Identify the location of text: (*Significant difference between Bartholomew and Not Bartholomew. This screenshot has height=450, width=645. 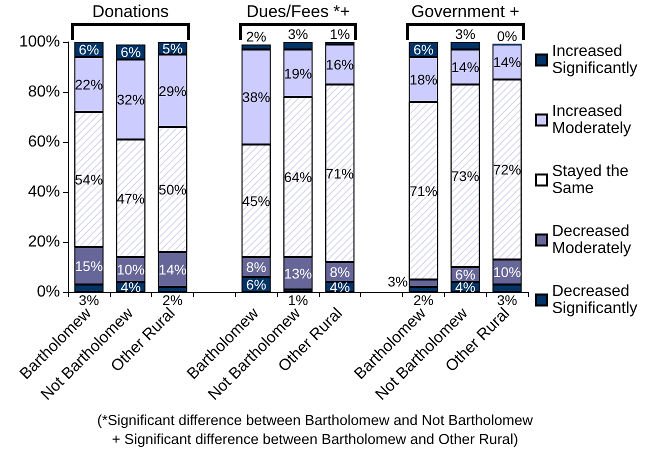
(315, 421).